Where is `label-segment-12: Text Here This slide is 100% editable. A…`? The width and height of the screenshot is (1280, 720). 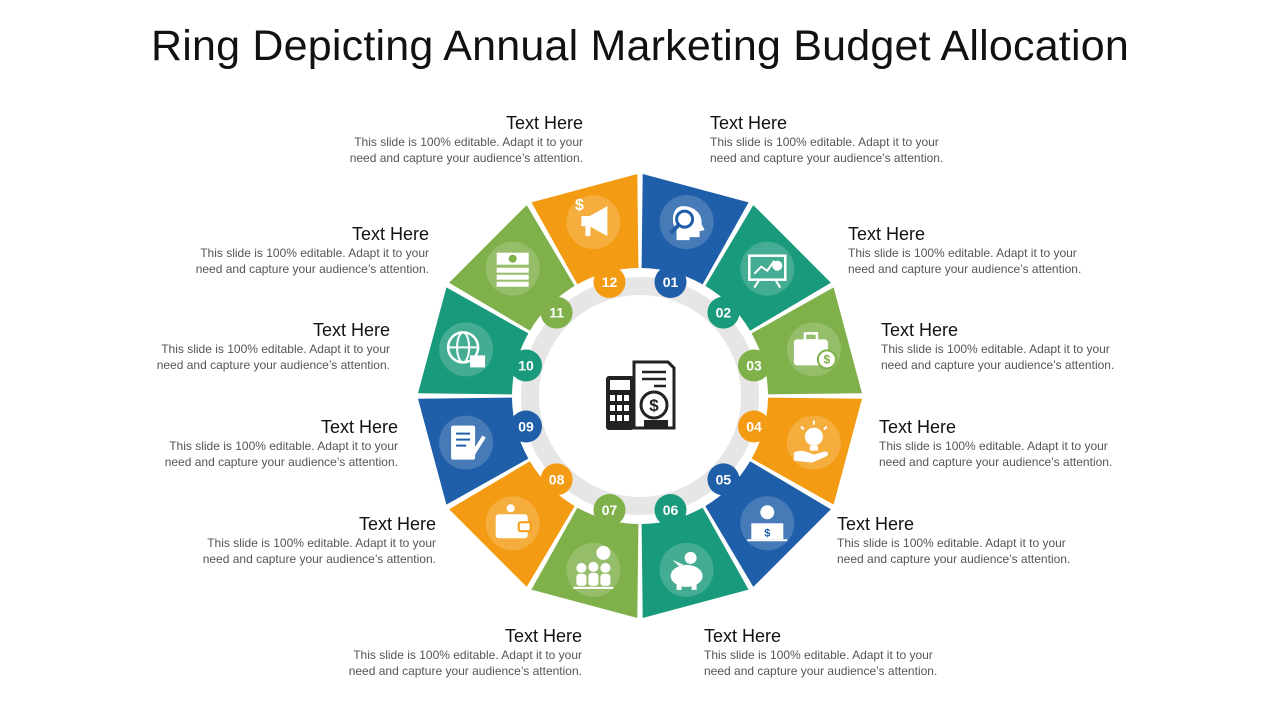 label-segment-12: Text Here This slide is 100% editable. A… is located at coordinates (458, 138).